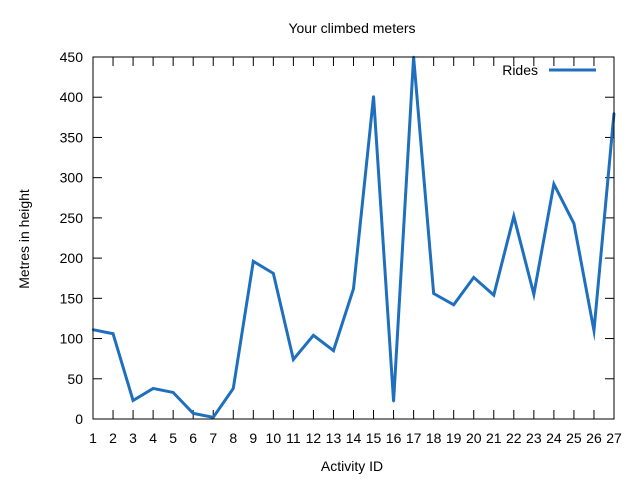 The image size is (640, 480). I want to click on y-axis-title: Metres in height, so click(24, 239).